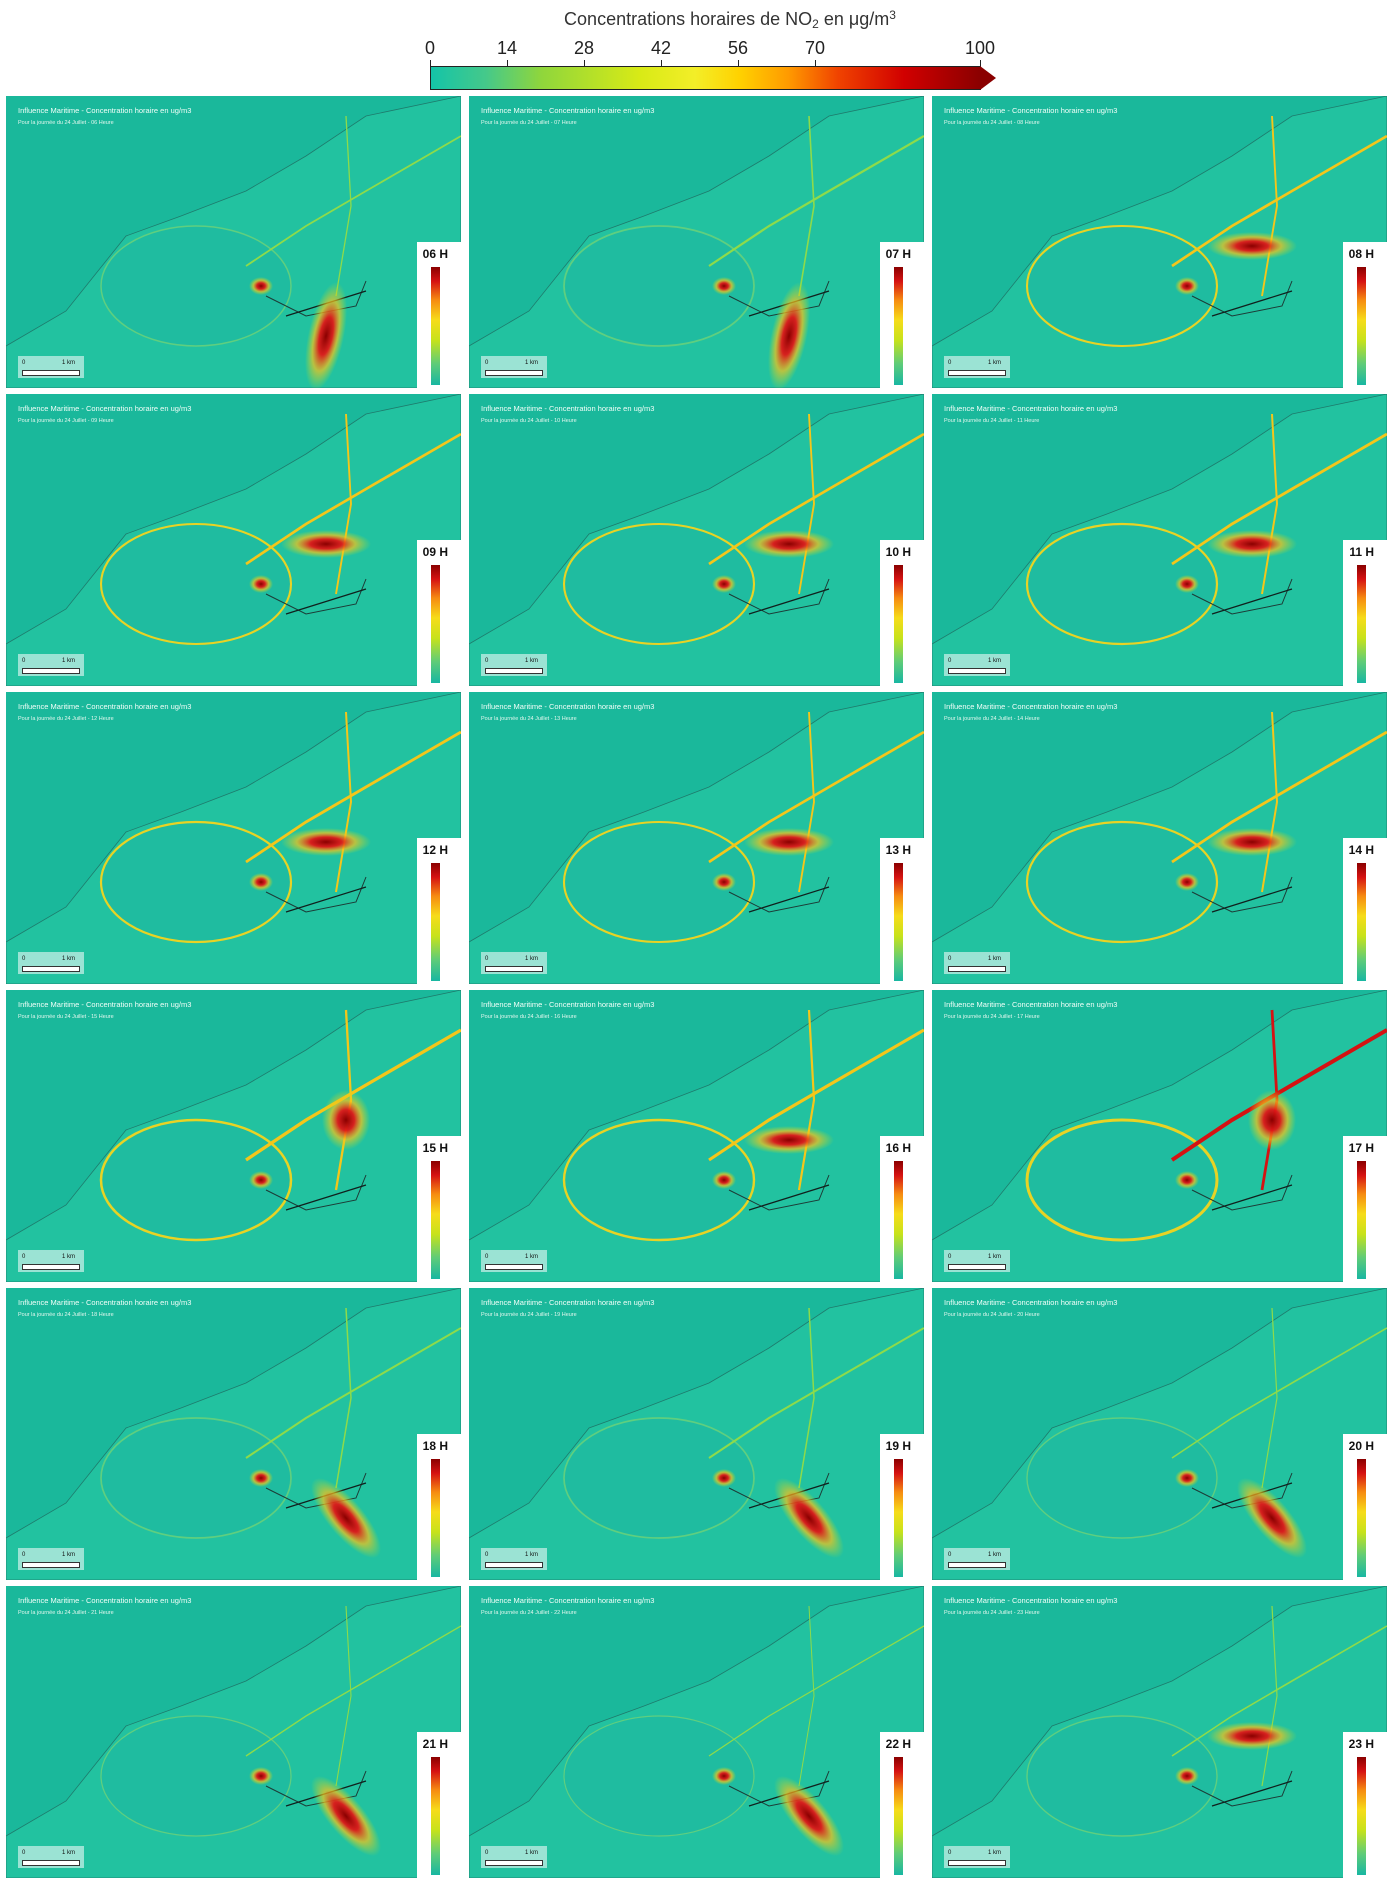  Describe the element at coordinates (898, 552) in the screenshot. I see `panel-hour-label: 10 H` at that location.